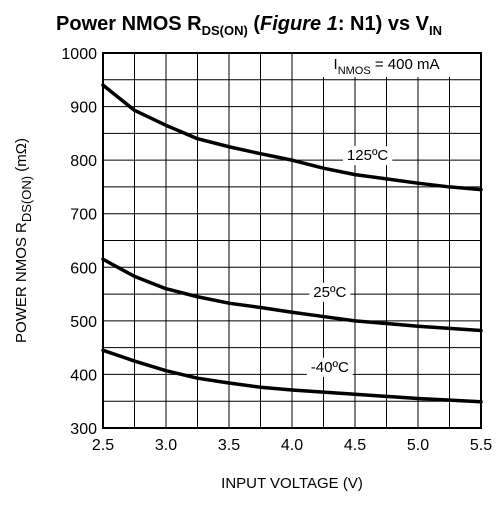 The width and height of the screenshot is (498, 508). Describe the element at coordinates (21, 282) in the screenshot. I see `y-axis-label-part: POWER NMOS R` at that location.